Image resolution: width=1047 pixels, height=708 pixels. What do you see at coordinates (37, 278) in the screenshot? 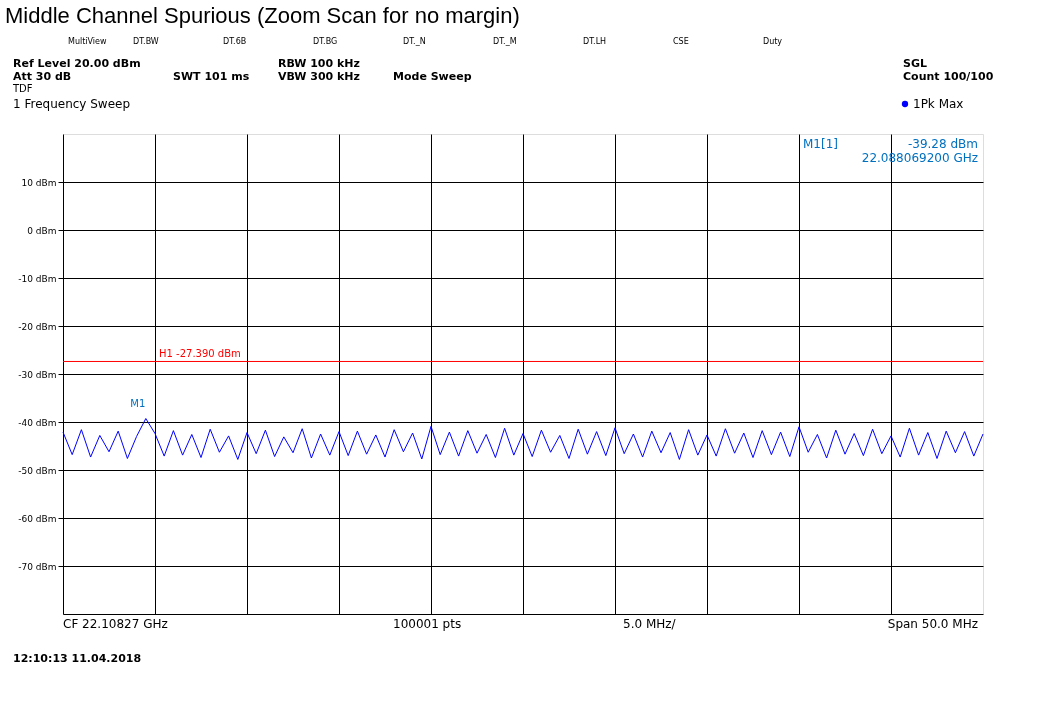
I see `y-tick-label: -10 dBm` at bounding box center [37, 278].